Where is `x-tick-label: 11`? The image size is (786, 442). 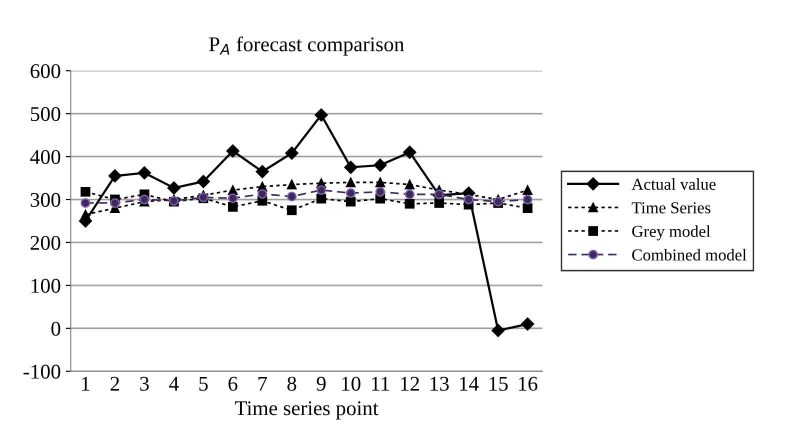 x-tick-label: 11 is located at coordinates (381, 383).